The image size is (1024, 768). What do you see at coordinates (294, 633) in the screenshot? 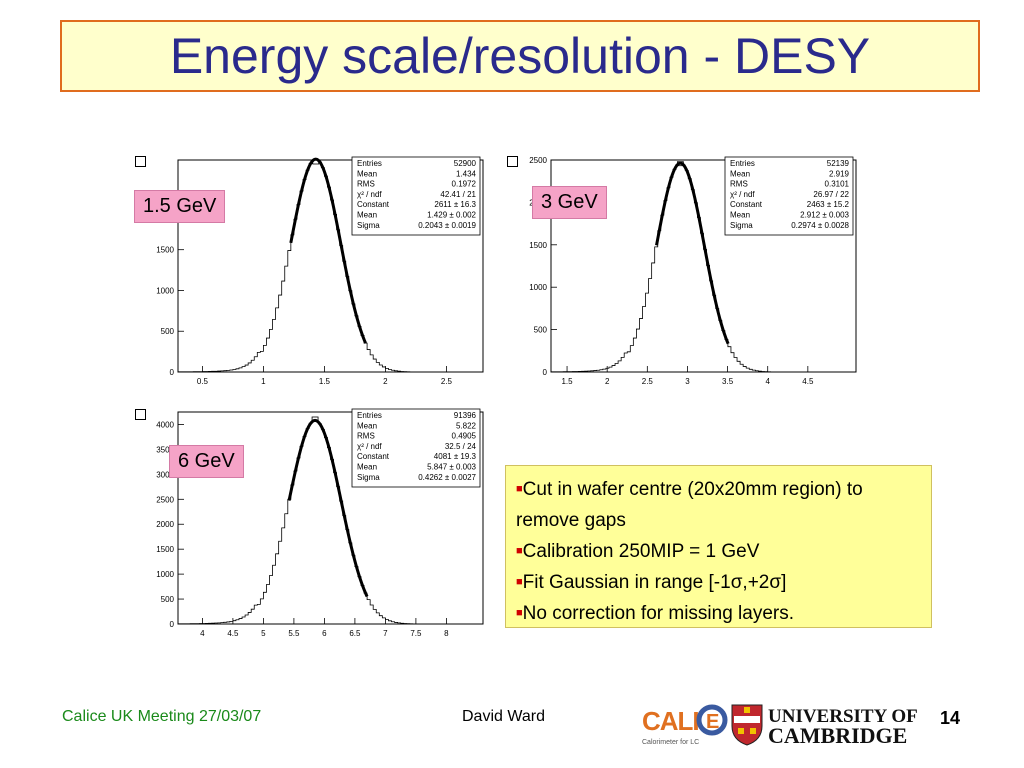
I see `x-tick-label: 5.5` at bounding box center [294, 633].